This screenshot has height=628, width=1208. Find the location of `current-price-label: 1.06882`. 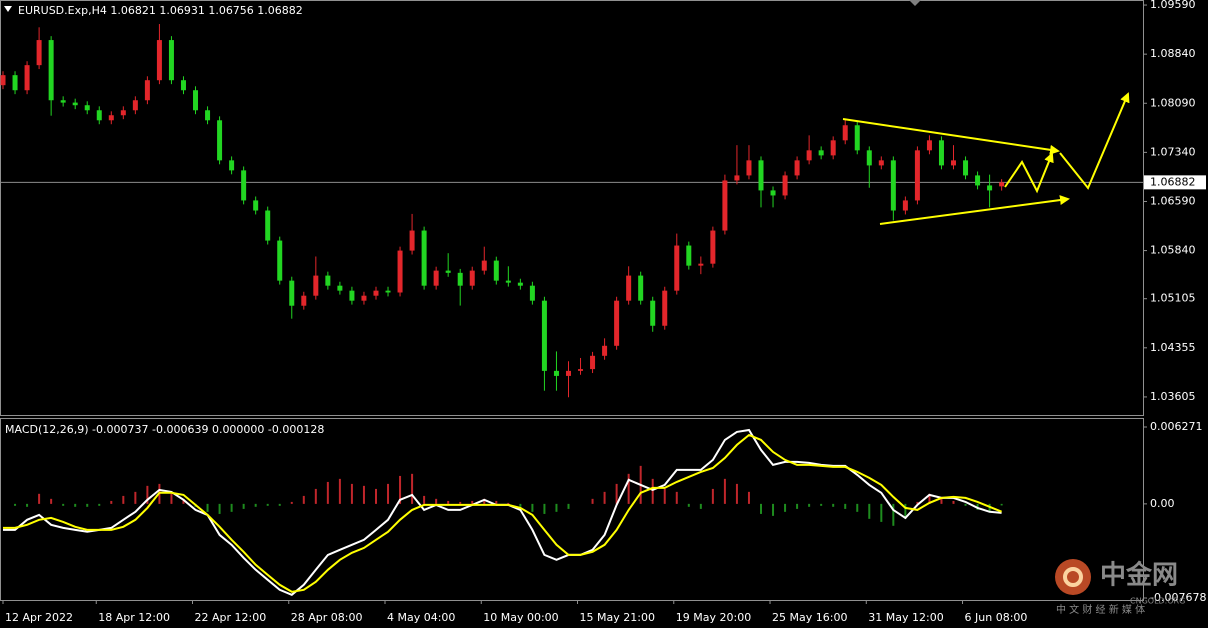

current-price-label: 1.06882 is located at coordinates (1173, 181).